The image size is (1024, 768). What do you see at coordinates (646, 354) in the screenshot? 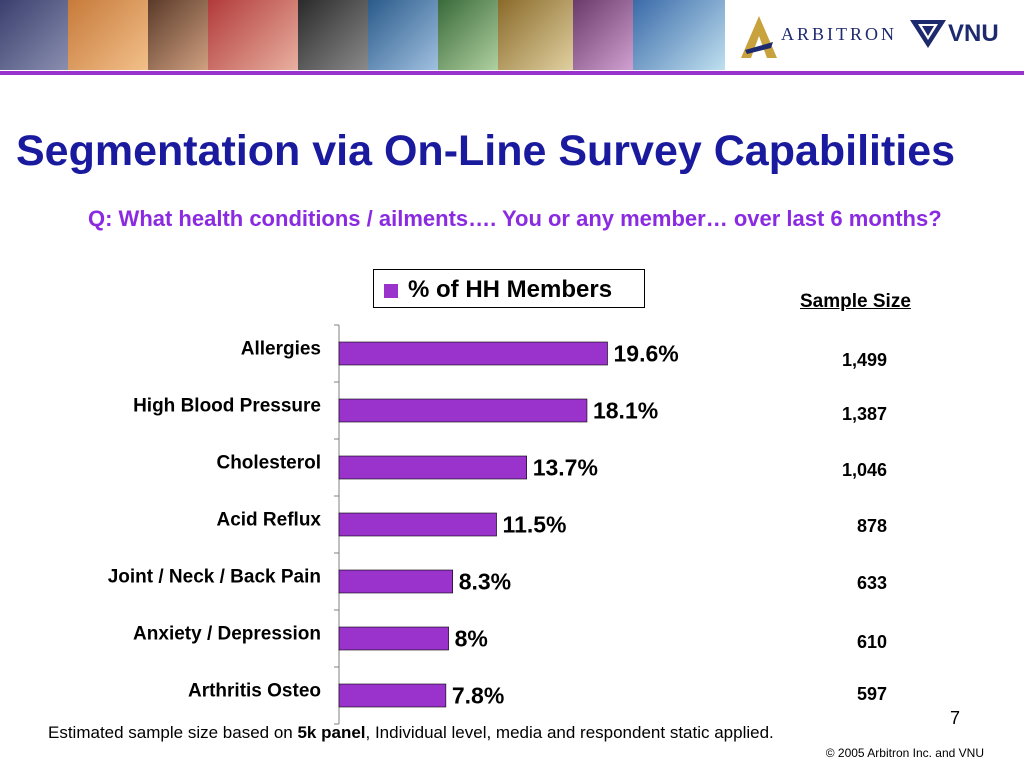
I see `data-label: 19.6%` at bounding box center [646, 354].